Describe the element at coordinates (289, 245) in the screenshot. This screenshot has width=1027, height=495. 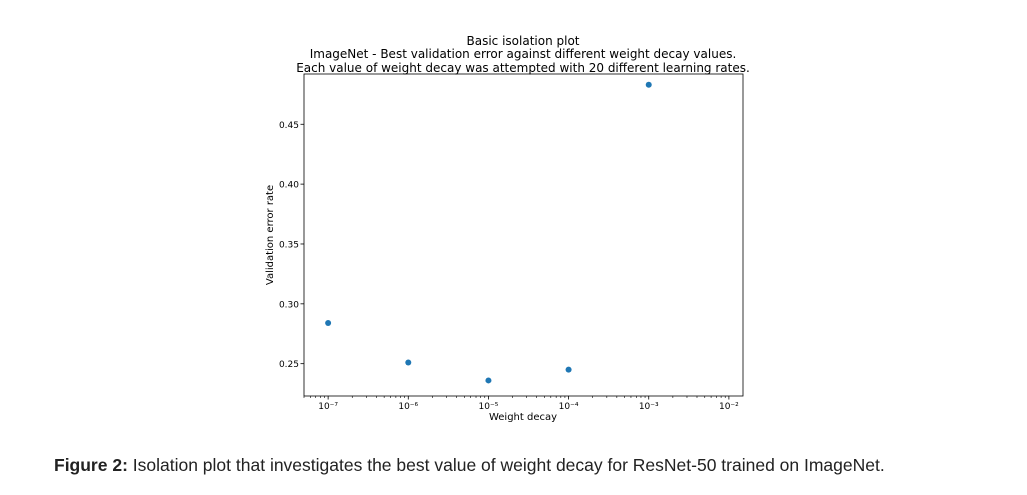
I see `y-tick-label: 0.35` at that location.